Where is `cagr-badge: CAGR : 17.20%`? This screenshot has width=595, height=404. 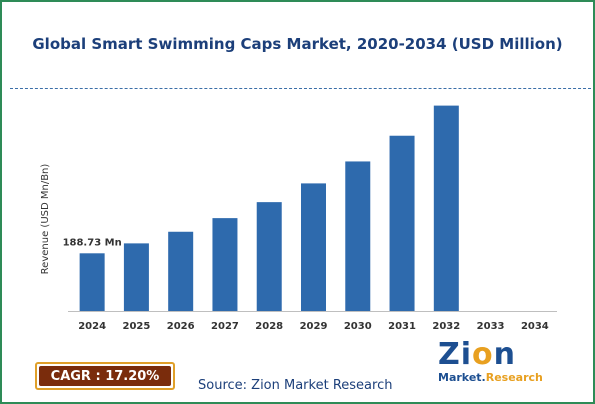 cagr-badge: CAGR : 17.20% is located at coordinates (105, 376).